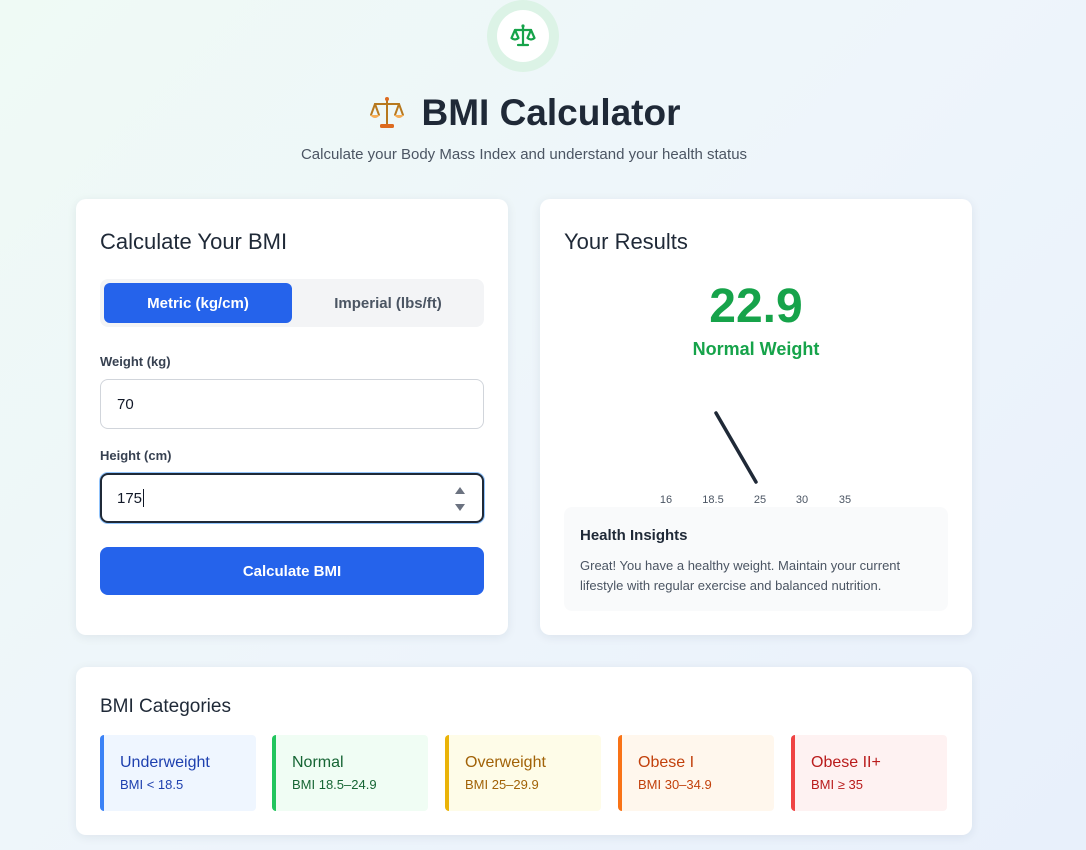 Image resolution: width=1086 pixels, height=850 pixels. Describe the element at coordinates (696, 773) in the screenshot. I see `category-obese-1: Obese I BMI 30–34.9` at that location.